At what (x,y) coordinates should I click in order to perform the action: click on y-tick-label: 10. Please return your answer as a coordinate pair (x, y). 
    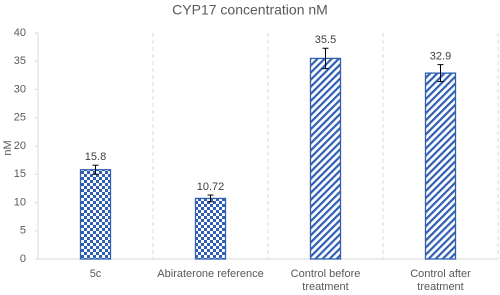
    Looking at the image, I should click on (20, 202).